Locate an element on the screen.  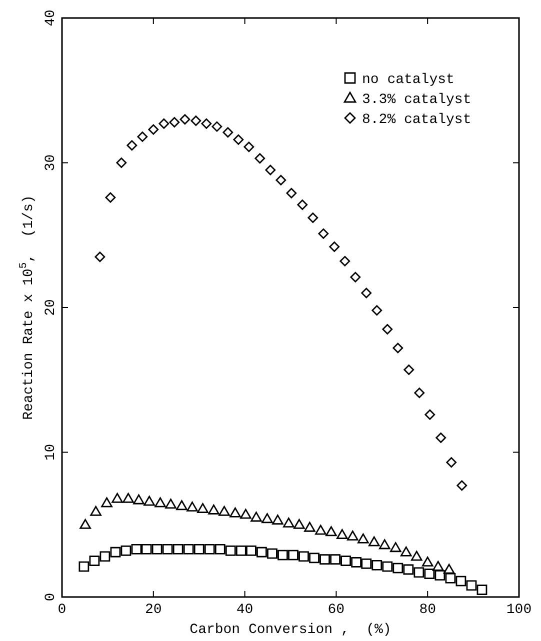
x-tick-label: 80 is located at coordinates (427, 610).